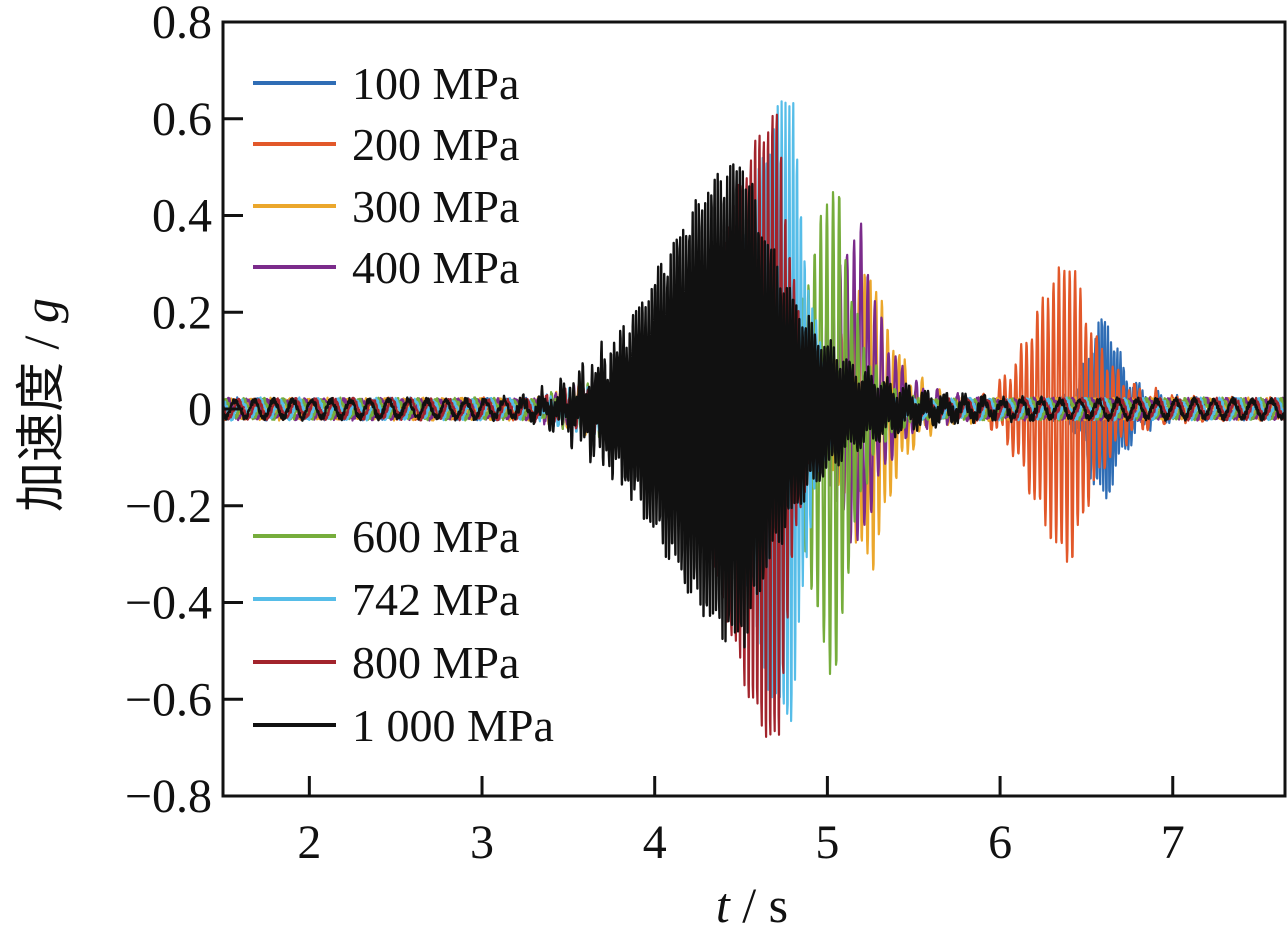  I want to click on y-tick-label: −0.8, so click(168, 796).